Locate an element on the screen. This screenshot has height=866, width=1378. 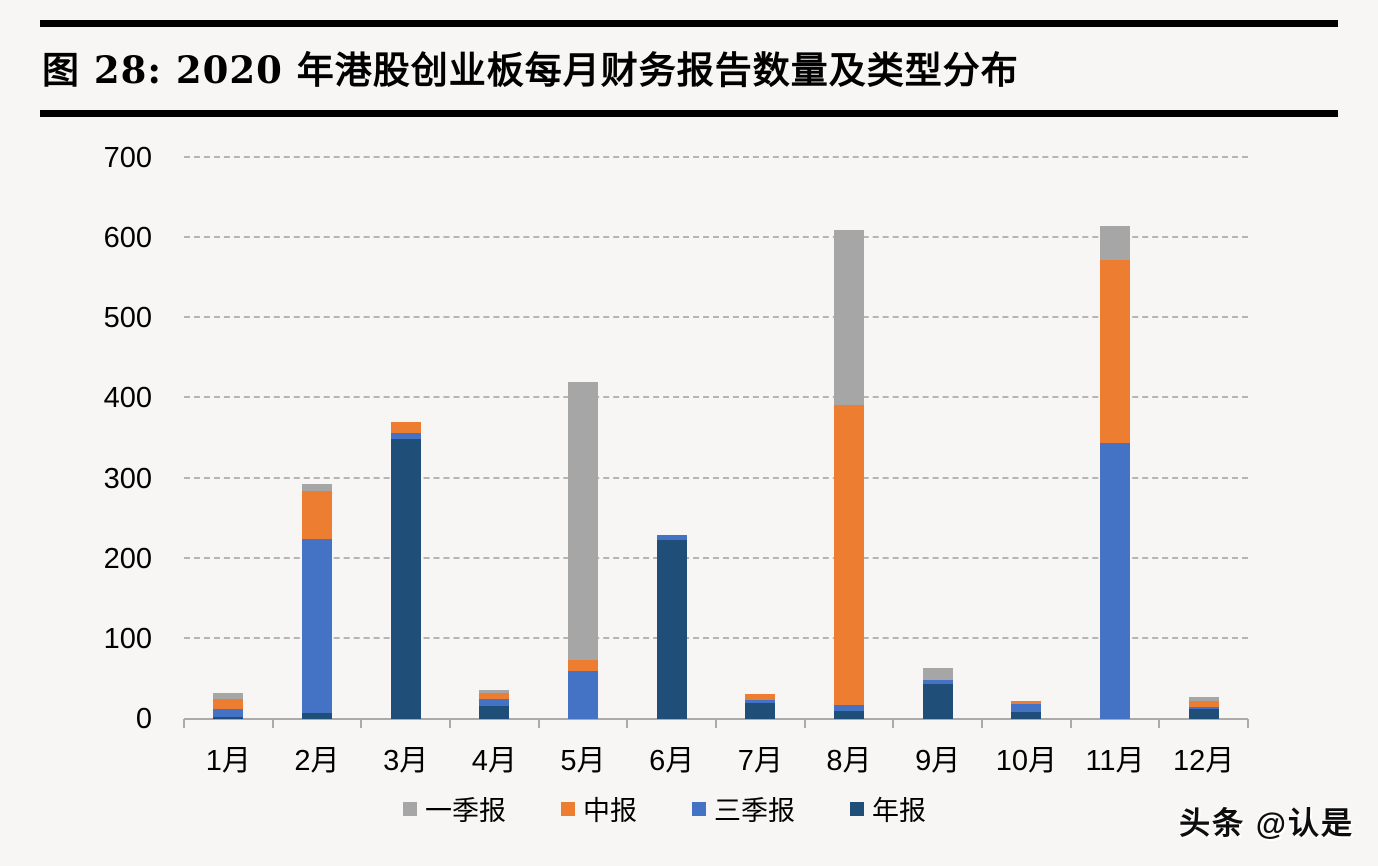
x-axis-label-2月: 2月 is located at coordinates (317, 761).